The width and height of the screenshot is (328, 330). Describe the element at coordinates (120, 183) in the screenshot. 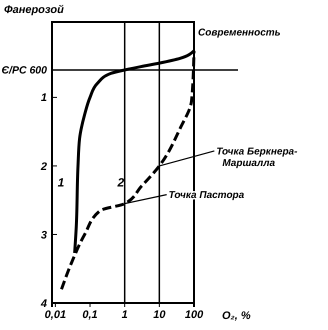

I see `series-label: 2` at that location.